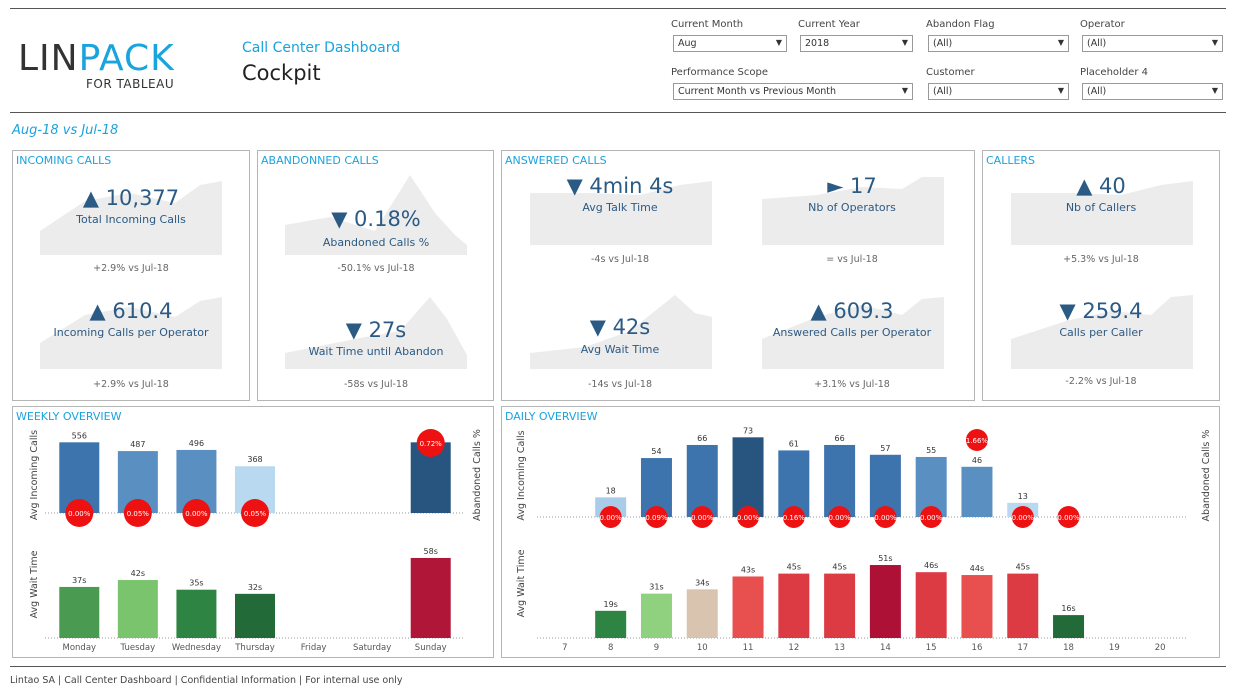  Describe the element at coordinates (131, 311) in the screenshot. I see `kpi-value: ▲ 610.4` at that location.